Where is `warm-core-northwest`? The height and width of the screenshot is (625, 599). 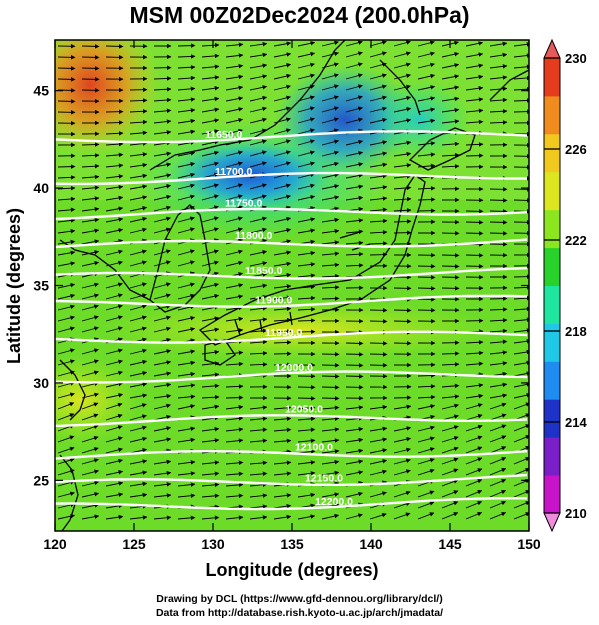 warm-core-northwest is located at coordinates (107, 97).